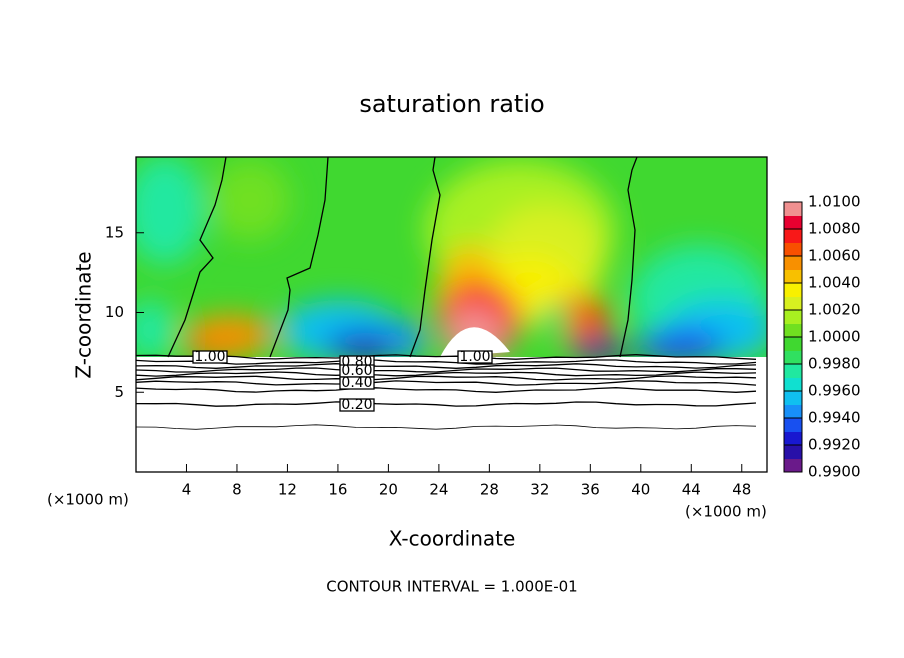  What do you see at coordinates (834, 202) in the screenshot?
I see `colorbar-tick-label: 1.0100` at bounding box center [834, 202].